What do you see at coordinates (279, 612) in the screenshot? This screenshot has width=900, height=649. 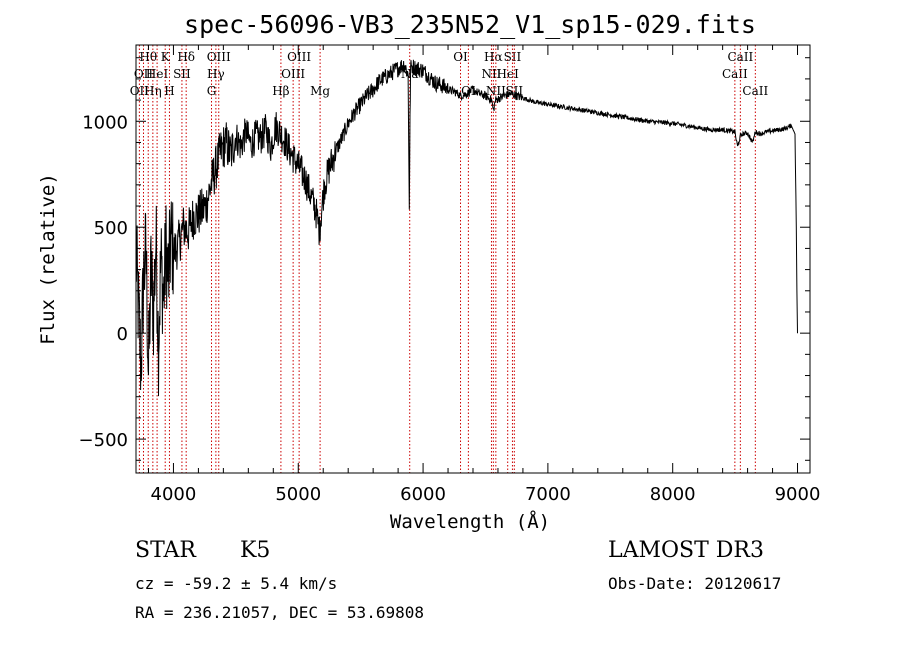 I see `ra-dec-coordinates: RA = 236.21057, DEC = 53.69808` at bounding box center [279, 612].